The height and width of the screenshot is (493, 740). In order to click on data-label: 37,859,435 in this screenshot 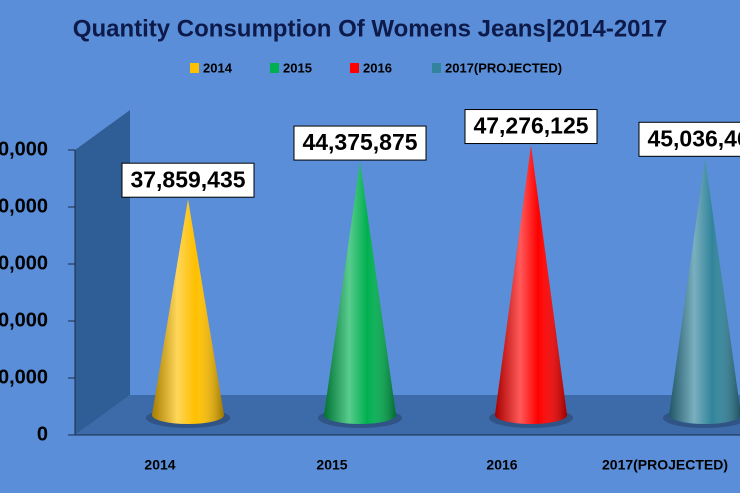, I will do `click(187, 179)`.